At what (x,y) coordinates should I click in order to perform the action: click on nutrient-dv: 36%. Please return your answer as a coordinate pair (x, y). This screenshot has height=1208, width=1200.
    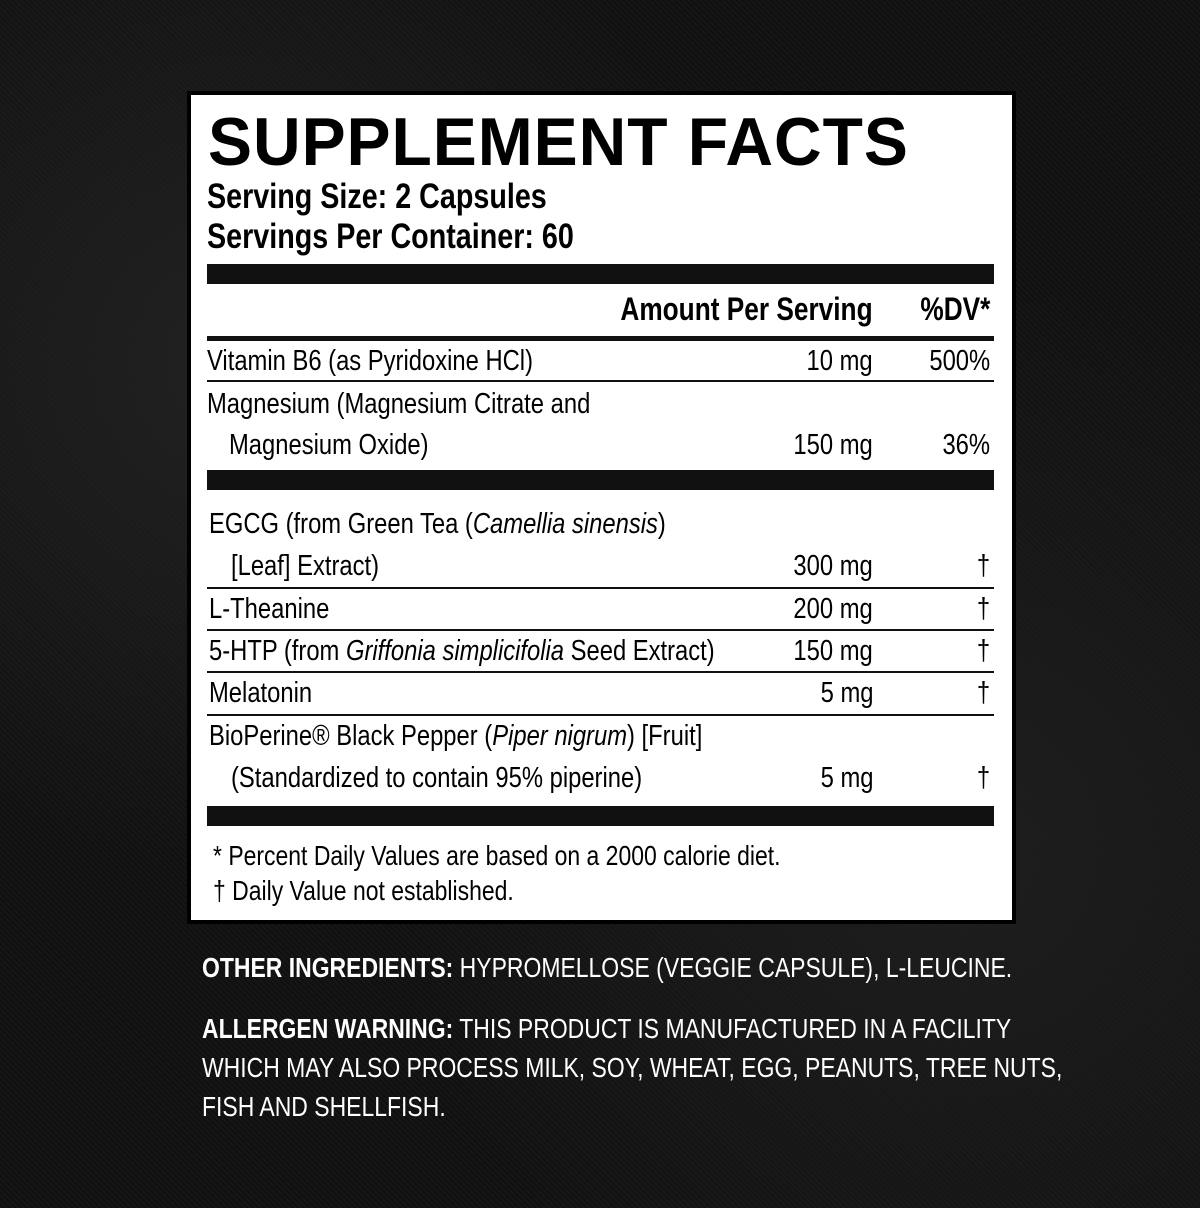
    Looking at the image, I should click on (966, 445).